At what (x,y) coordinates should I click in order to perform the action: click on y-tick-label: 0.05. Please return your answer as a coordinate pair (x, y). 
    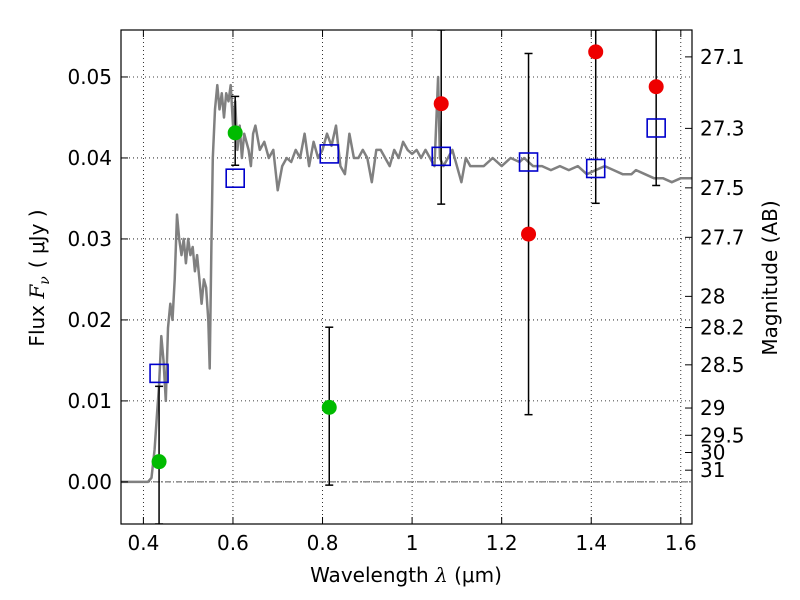
    Looking at the image, I should click on (89, 77).